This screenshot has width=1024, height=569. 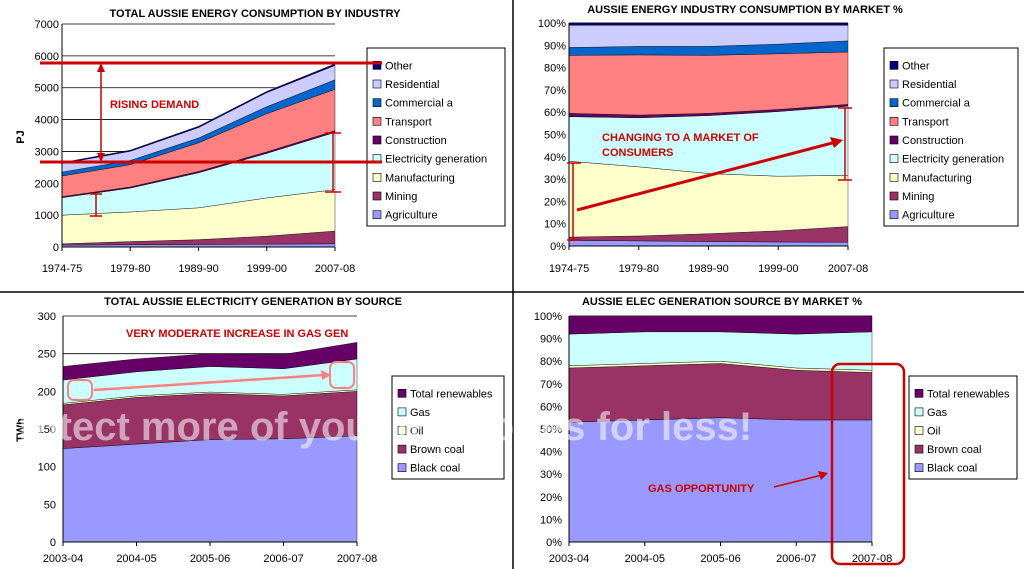 I want to click on area-transport, so click(x=708, y=83).